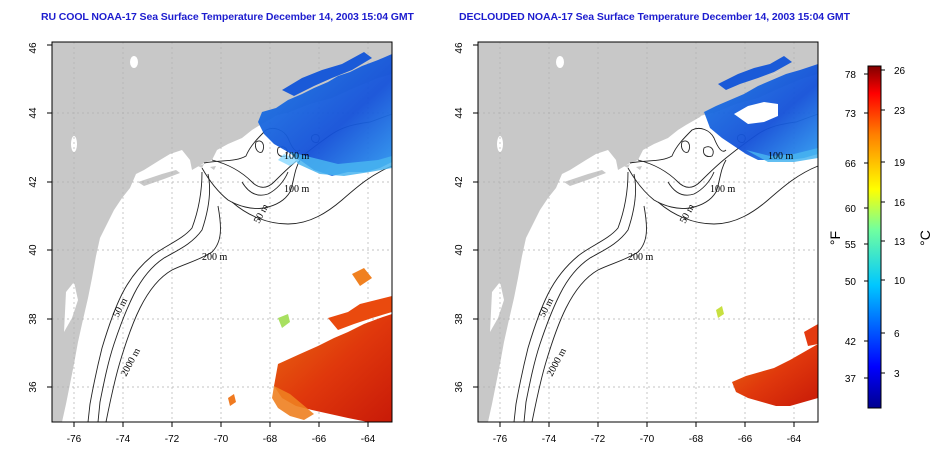 This screenshot has height=475, width=950. I want to click on left-lon-tick-labels: -76 -74 -72 -70 -68 -66 -64, so click(221, 439).